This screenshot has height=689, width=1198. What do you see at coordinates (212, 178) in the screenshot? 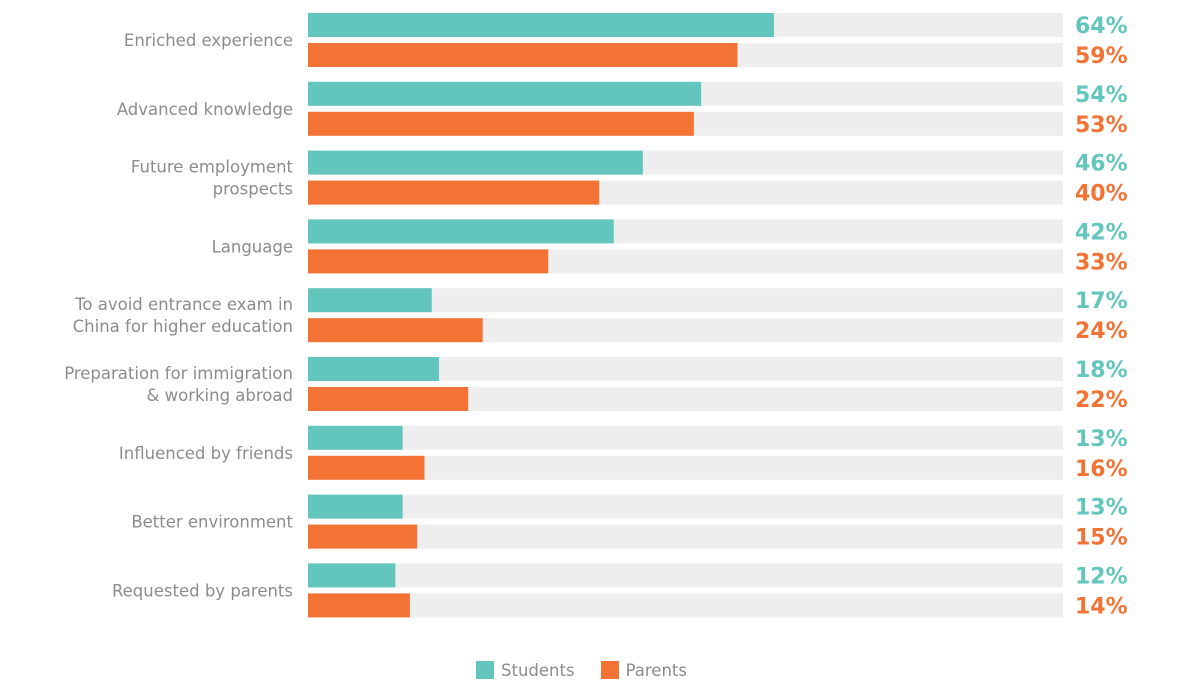
I see `category-label: Future employment prospects` at bounding box center [212, 178].